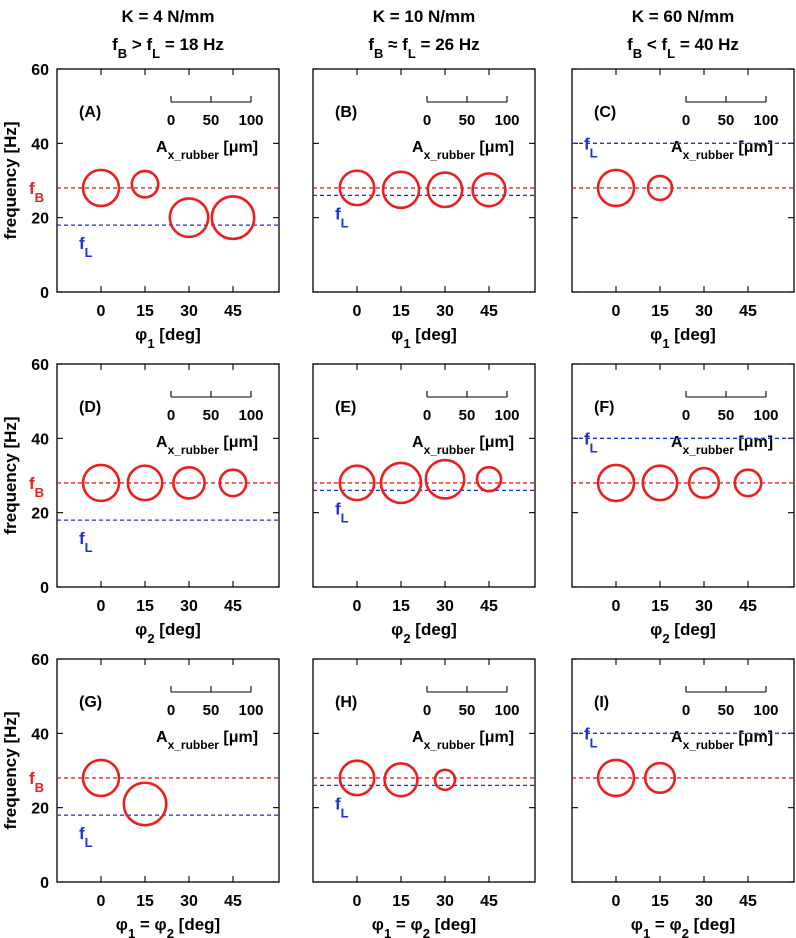  I want to click on x-axis-label: φ2 [deg], so click(424, 633).